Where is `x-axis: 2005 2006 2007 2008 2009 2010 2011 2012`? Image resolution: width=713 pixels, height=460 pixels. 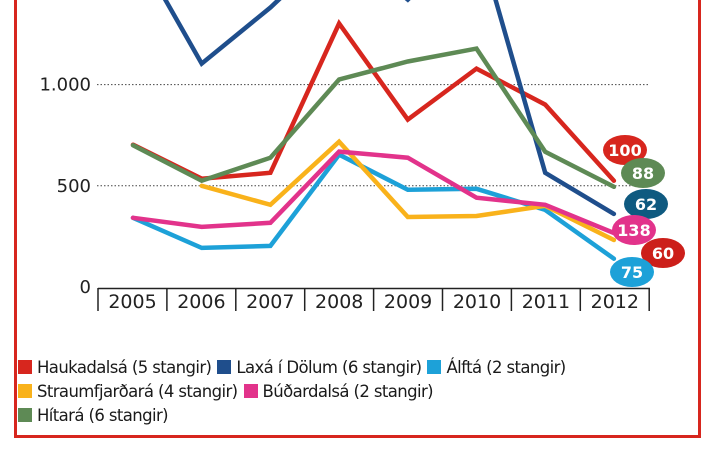
x-axis: 2005 2006 2007 2008 2009 2010 2011 2012 is located at coordinates (373, 300).